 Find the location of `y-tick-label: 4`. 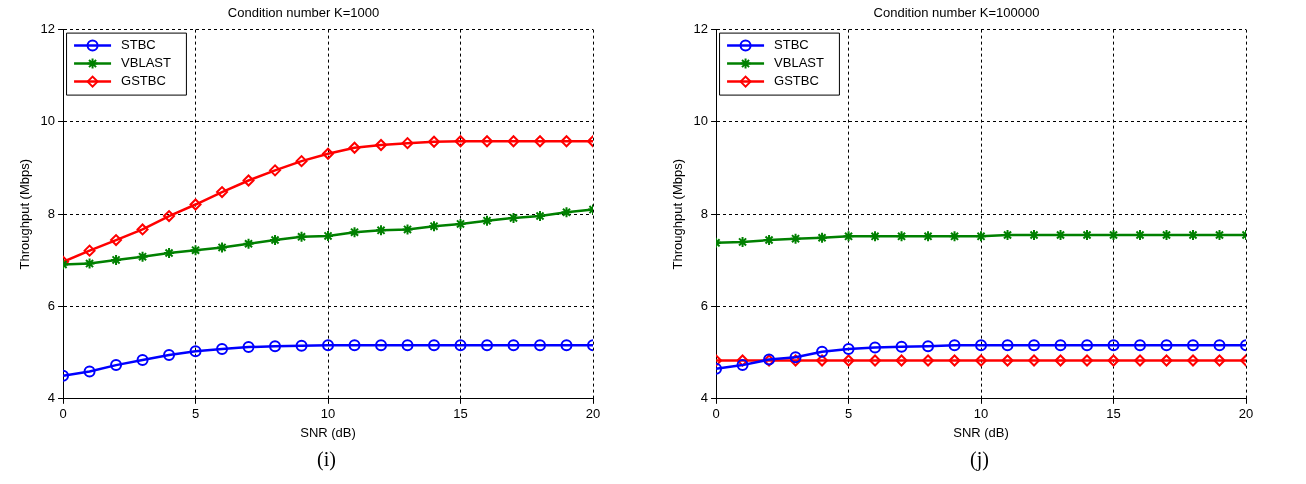

y-tick-label: 4 is located at coordinates (51, 398).